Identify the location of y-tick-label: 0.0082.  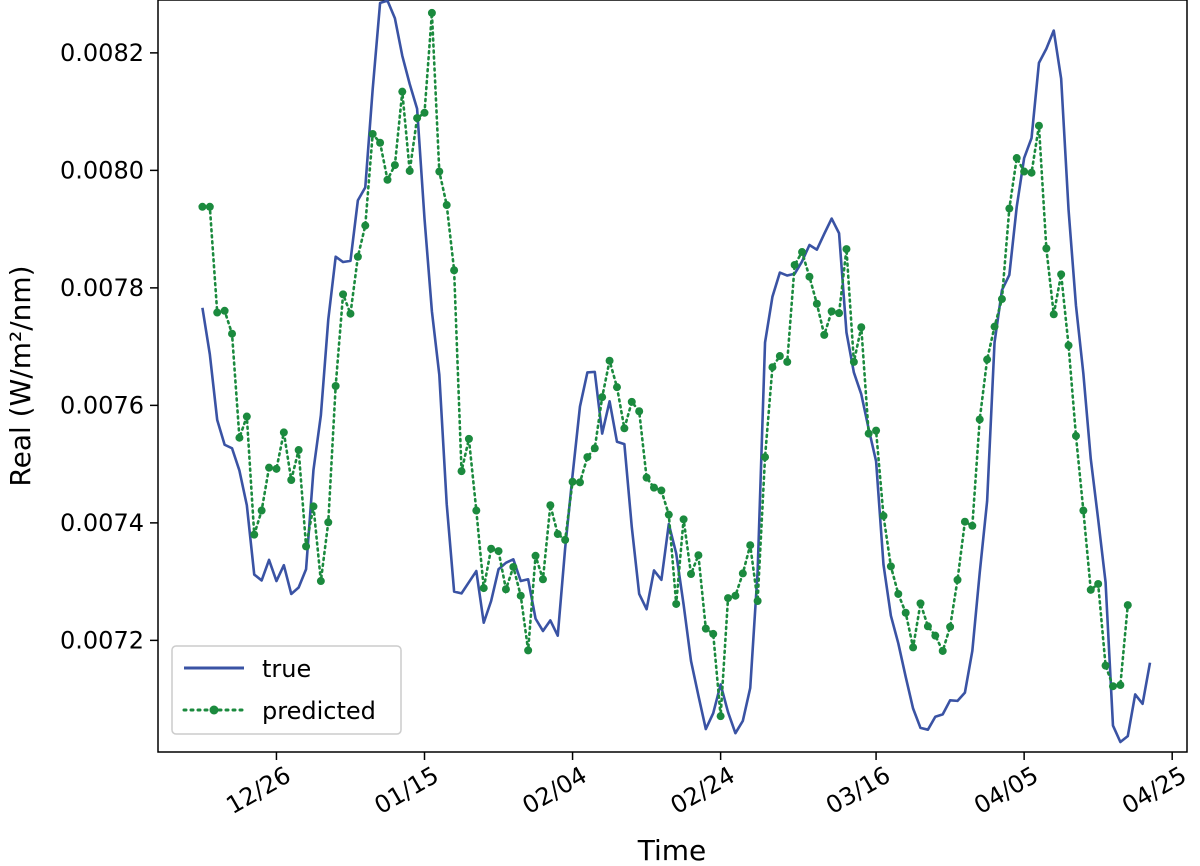
(102, 53).